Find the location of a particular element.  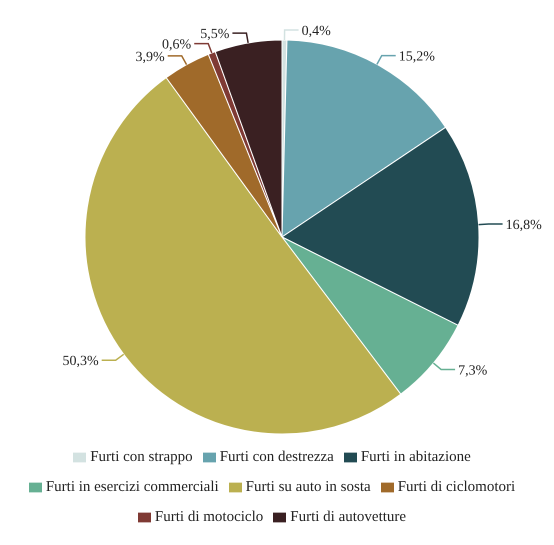

legend-label: Furti di autovetture is located at coordinates (348, 517).